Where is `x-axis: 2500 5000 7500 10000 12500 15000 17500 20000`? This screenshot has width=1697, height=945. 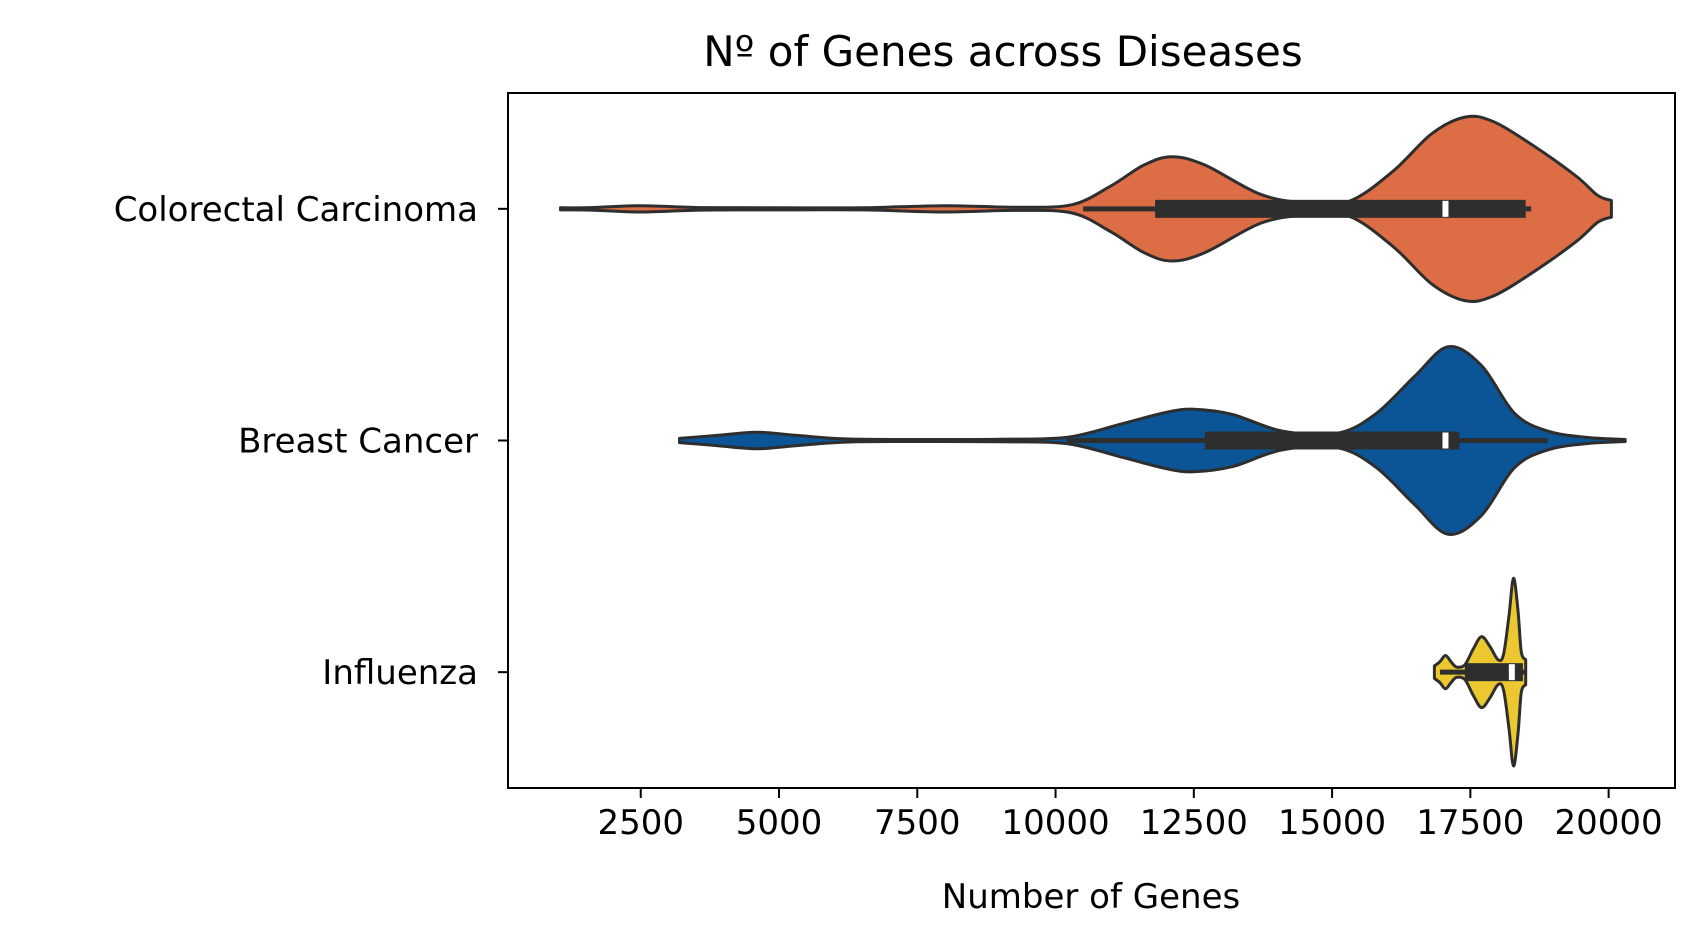
x-axis: 2500 5000 7500 10000 12500 15000 17500 20000 is located at coordinates (1130, 815).